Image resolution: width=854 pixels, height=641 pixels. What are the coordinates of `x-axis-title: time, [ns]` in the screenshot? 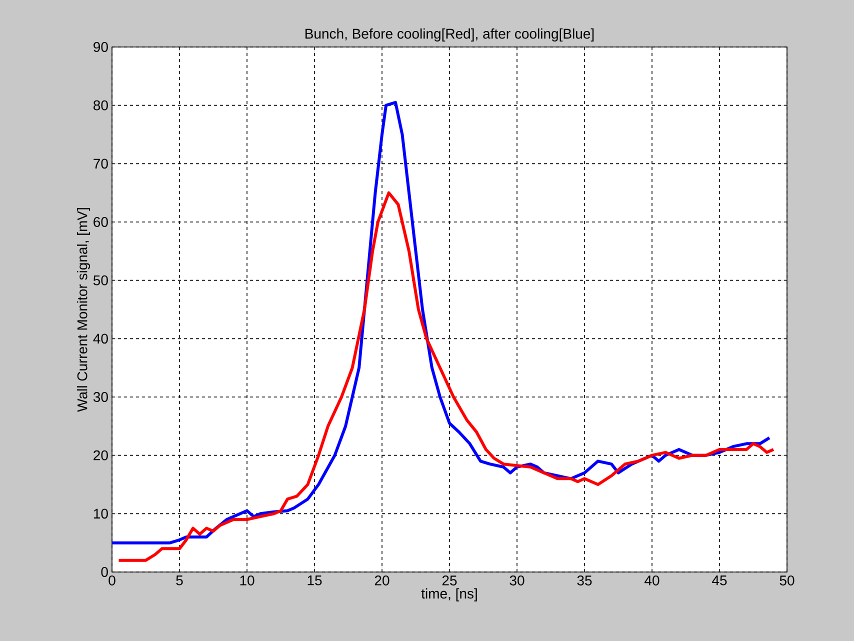 It's located at (449, 595).